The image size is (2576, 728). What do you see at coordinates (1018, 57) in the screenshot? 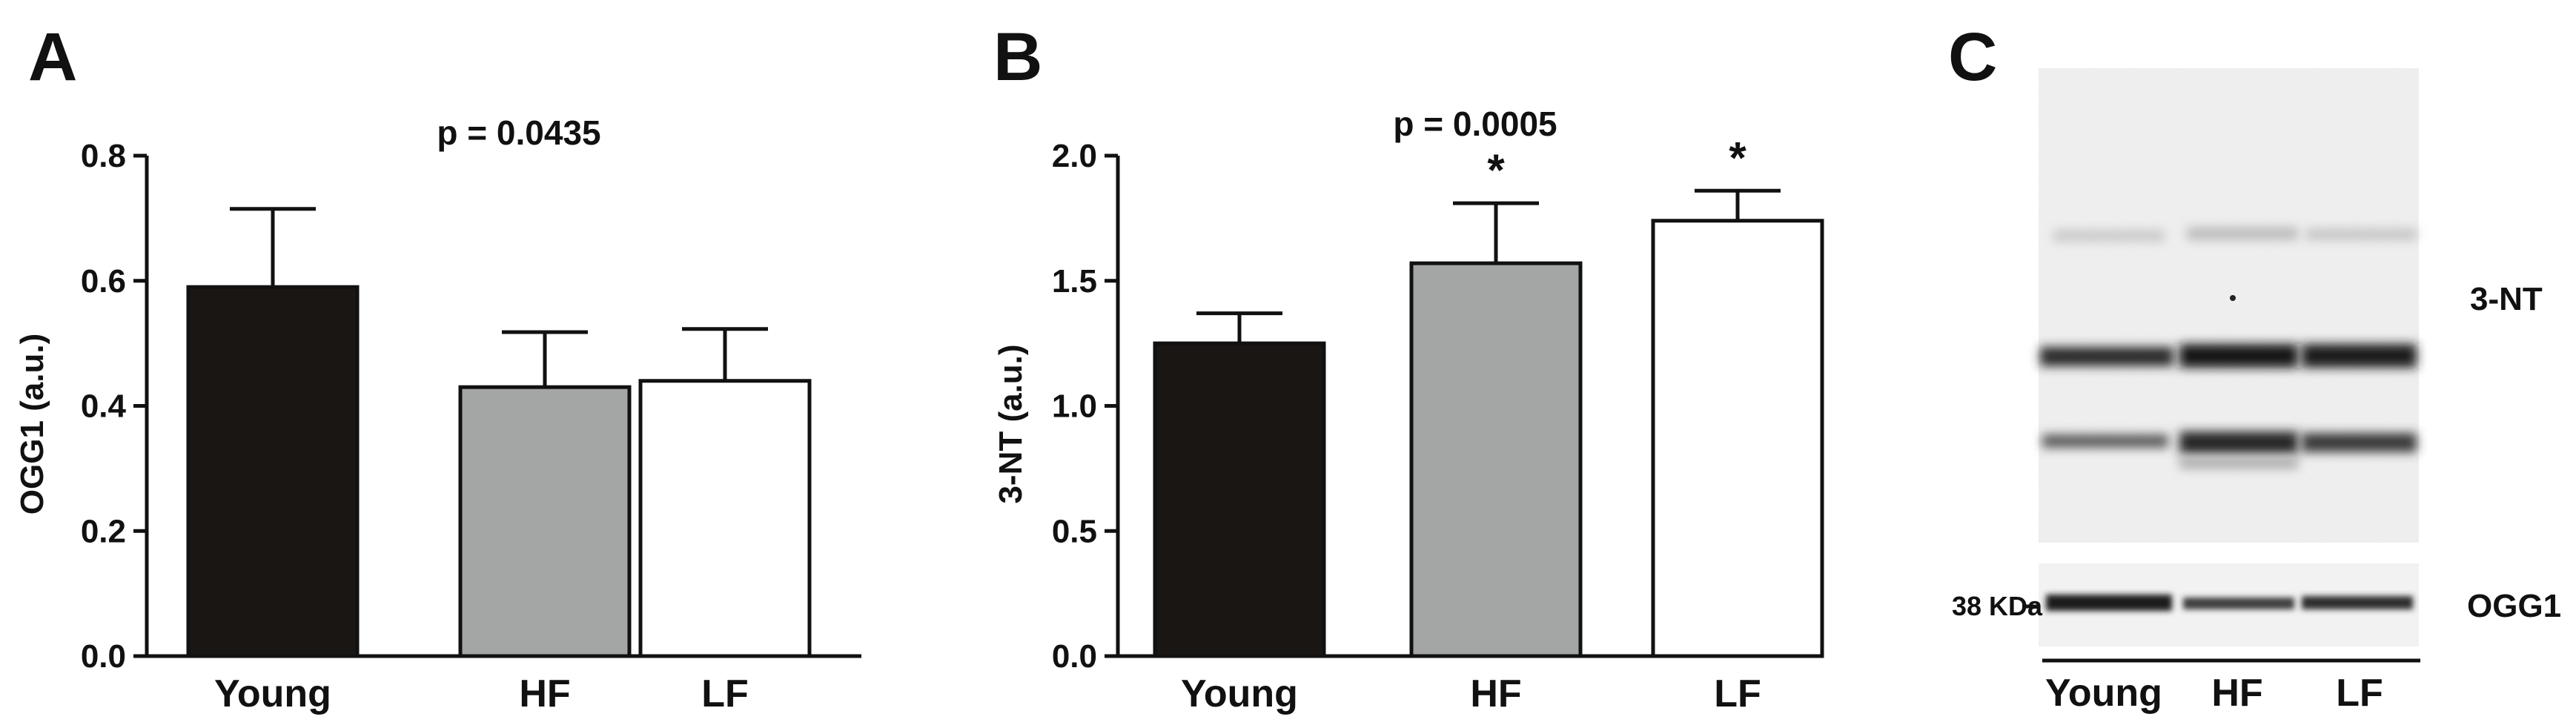
I see `panel-b-letter: B` at bounding box center [1018, 57].